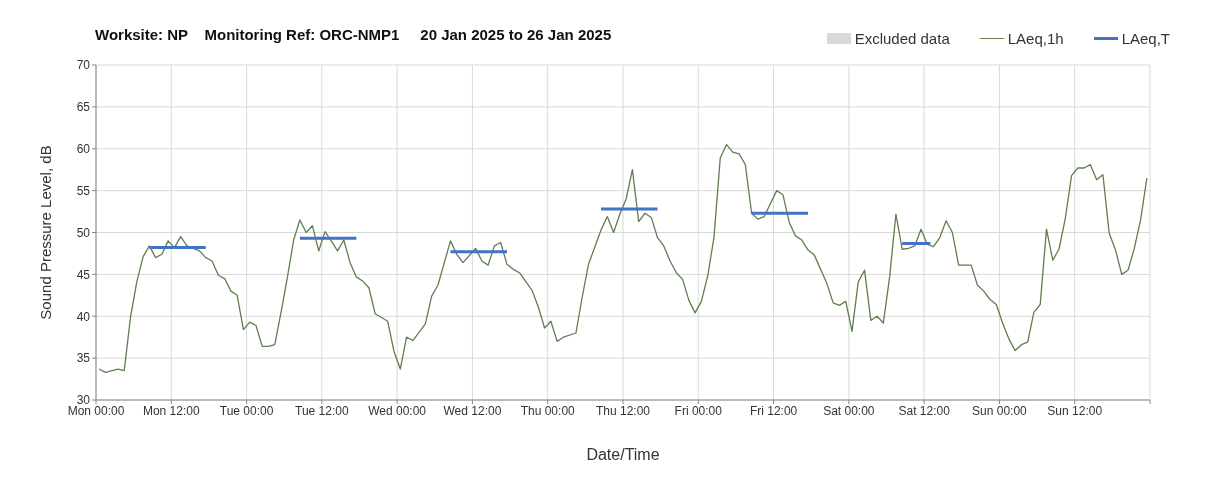  What do you see at coordinates (1035, 38) in the screenshot?
I see `legend-label: LAeq,1h` at bounding box center [1035, 38].